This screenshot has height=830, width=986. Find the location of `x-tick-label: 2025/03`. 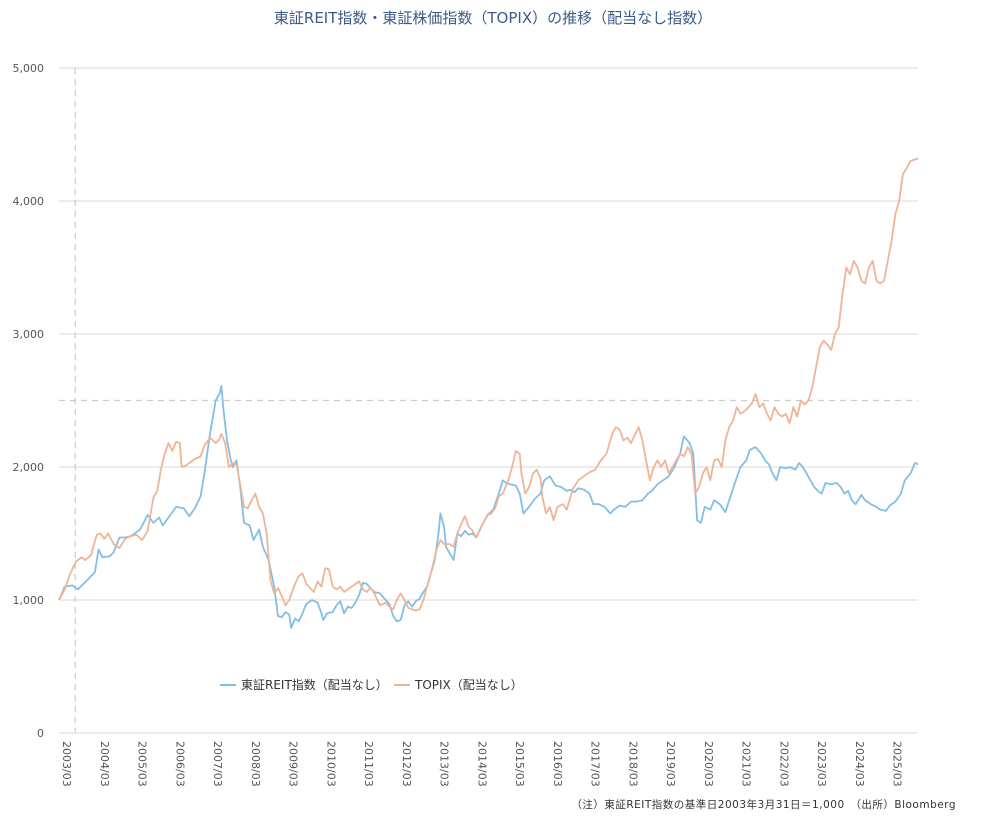

x-tick-label: 2025/03 is located at coordinates (897, 764).